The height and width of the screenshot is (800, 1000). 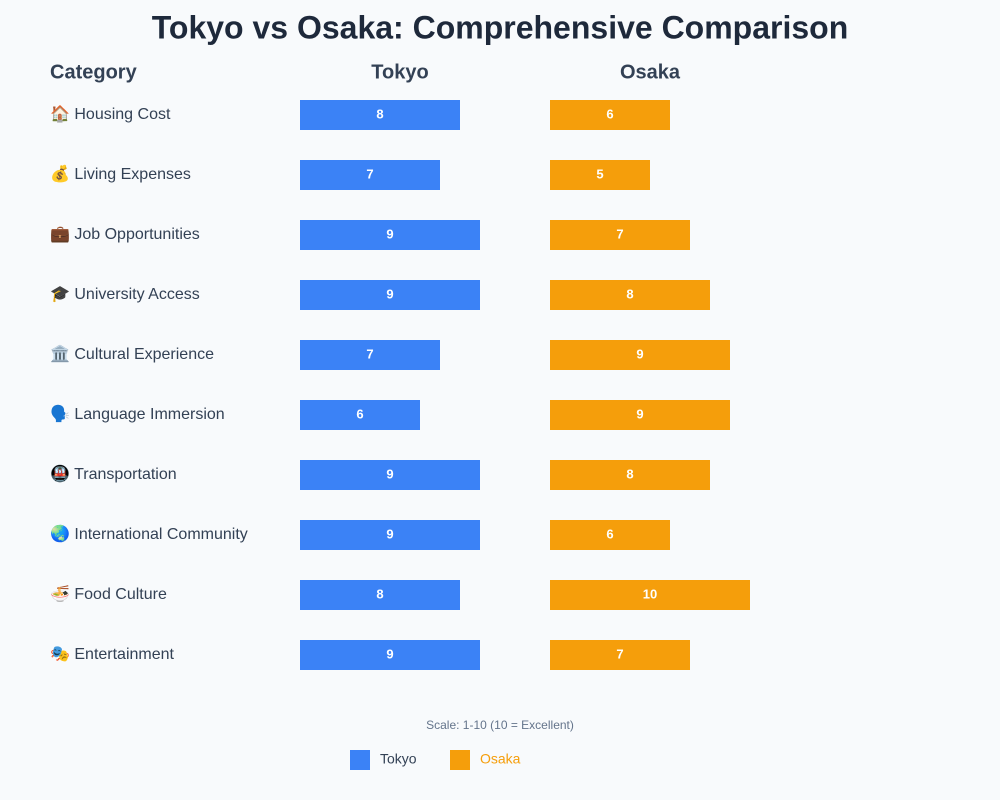 I want to click on category-label: 🌏 International Community, so click(x=149, y=533).